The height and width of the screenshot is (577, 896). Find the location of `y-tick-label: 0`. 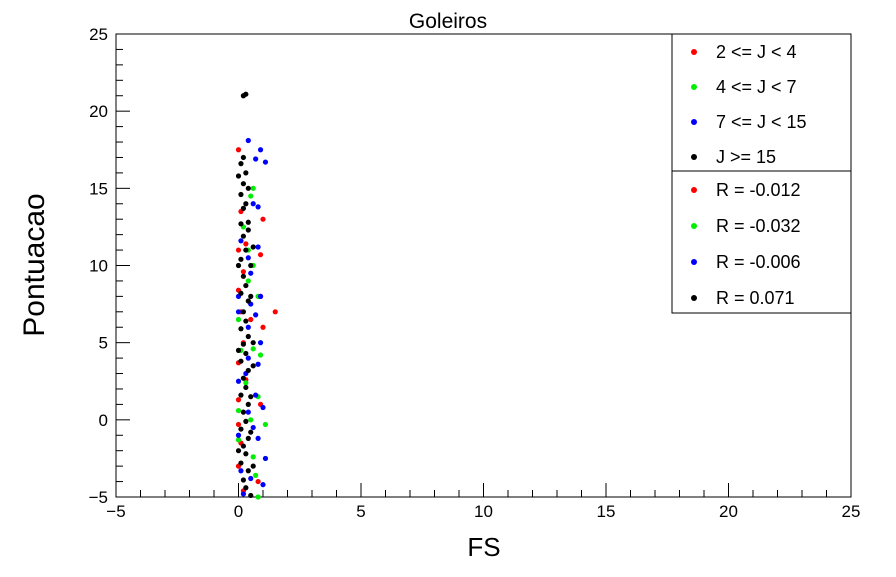

y-tick-label: 0 is located at coordinates (103, 420).